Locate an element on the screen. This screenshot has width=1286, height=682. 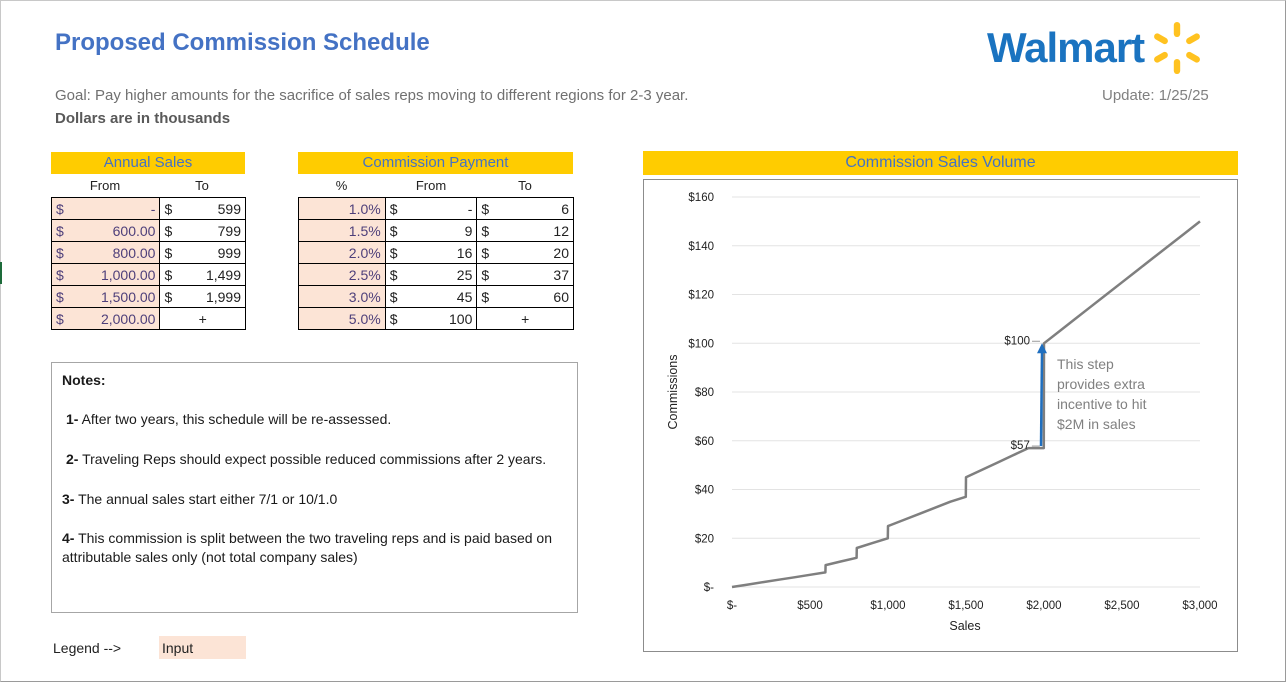
table-row: 5.0% $100 + is located at coordinates (436, 318).